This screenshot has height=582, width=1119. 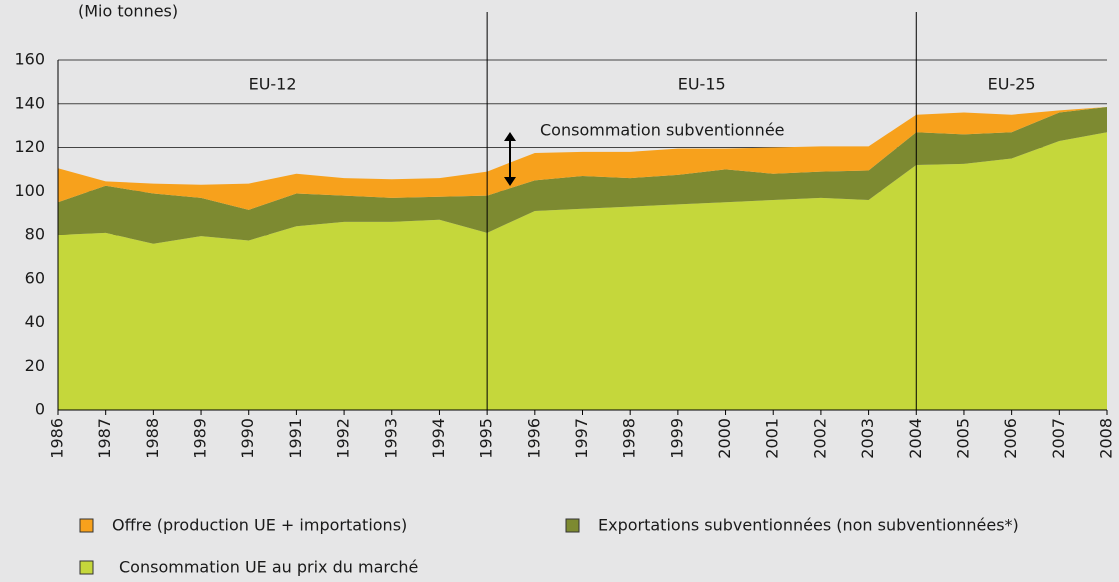 What do you see at coordinates (35, 365) in the screenshot?
I see `y-tick-label: 20` at bounding box center [35, 365].